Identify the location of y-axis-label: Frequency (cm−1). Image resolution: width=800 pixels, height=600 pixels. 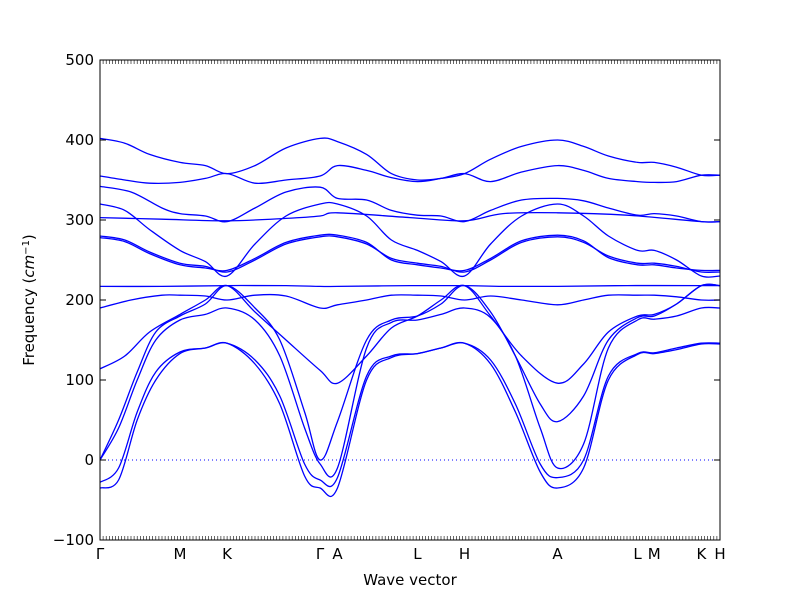
(29, 300).